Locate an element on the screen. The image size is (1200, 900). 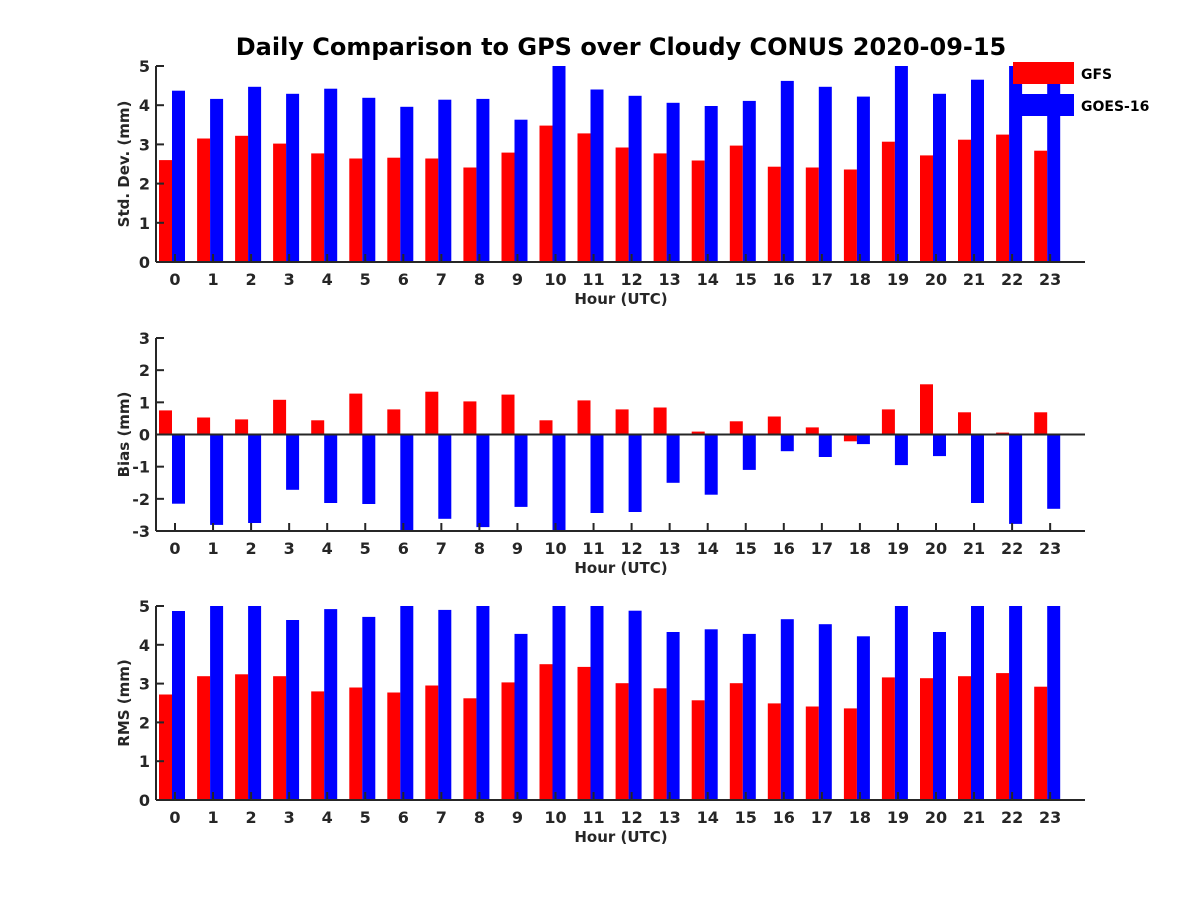
y-tick-label: 3 is located at coordinates (144, 684).